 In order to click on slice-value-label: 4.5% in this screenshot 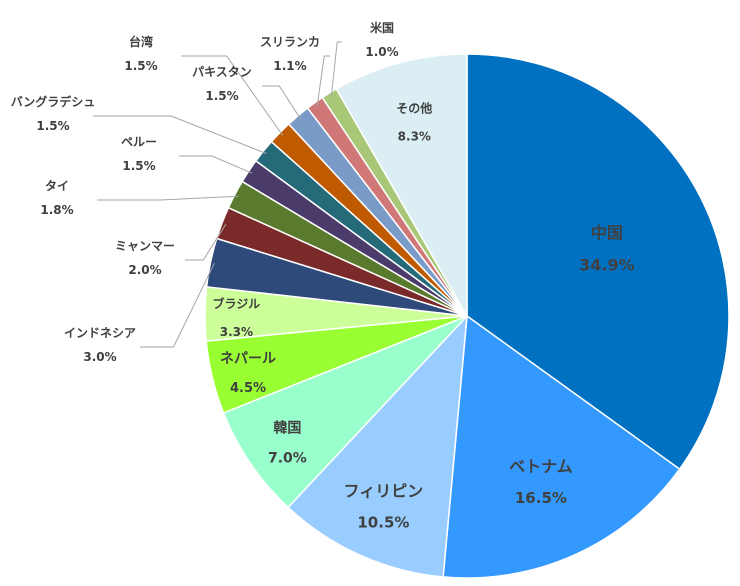, I will do `click(248, 388)`.